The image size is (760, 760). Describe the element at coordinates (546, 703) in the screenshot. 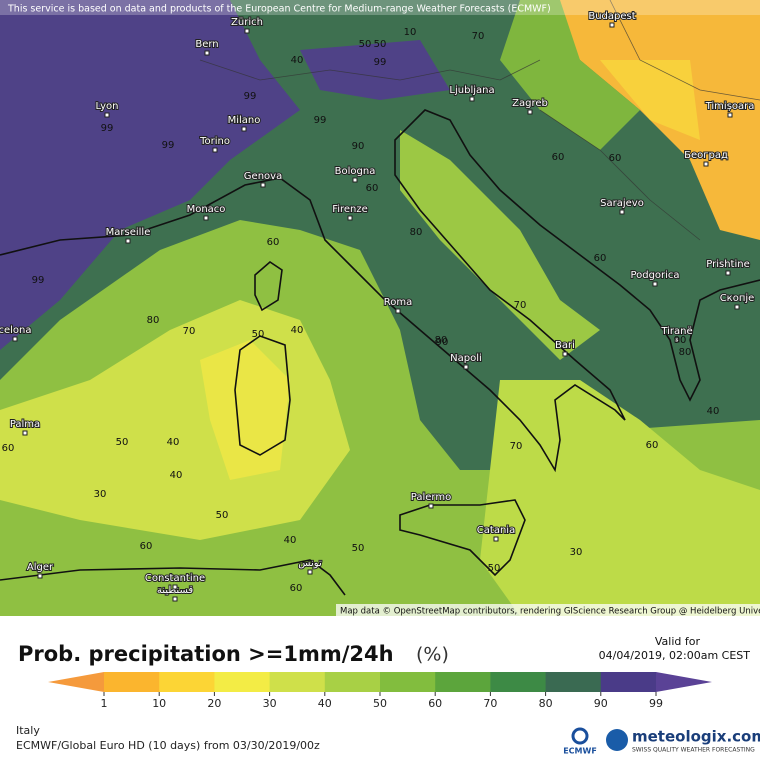

I see `colorbar-tick-label: 80` at that location.